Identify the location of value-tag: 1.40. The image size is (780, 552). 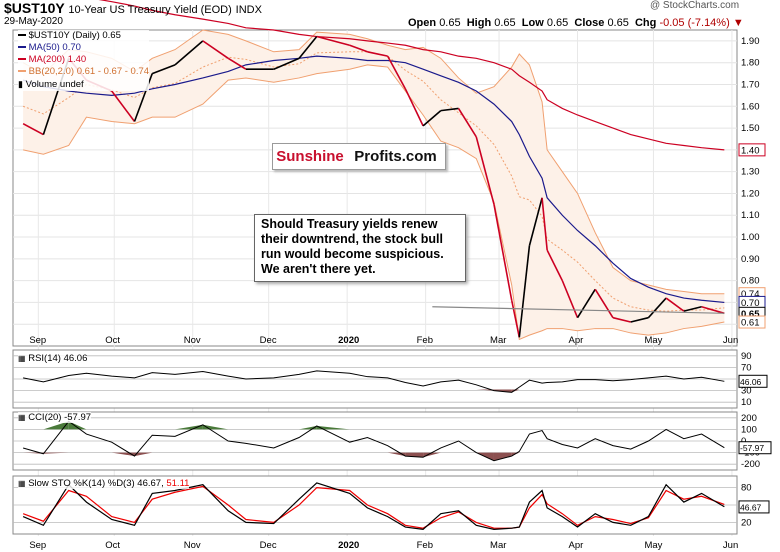
(750, 150).